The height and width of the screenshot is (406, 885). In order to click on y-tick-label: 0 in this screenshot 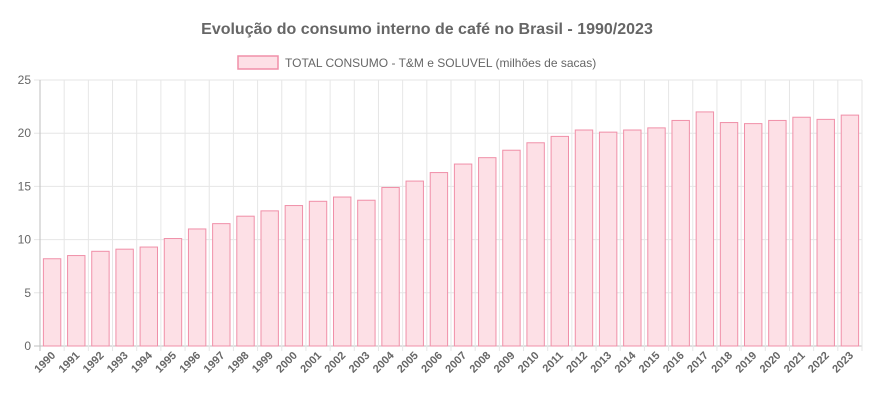, I will do `click(27, 346)`.